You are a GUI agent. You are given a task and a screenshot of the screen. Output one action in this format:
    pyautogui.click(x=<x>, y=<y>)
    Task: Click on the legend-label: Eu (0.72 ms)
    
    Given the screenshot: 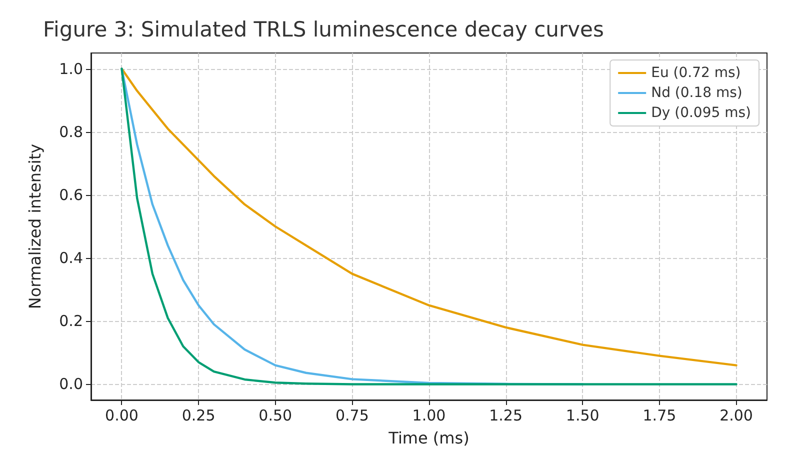 What is the action you would take?
    pyautogui.click(x=696, y=73)
    